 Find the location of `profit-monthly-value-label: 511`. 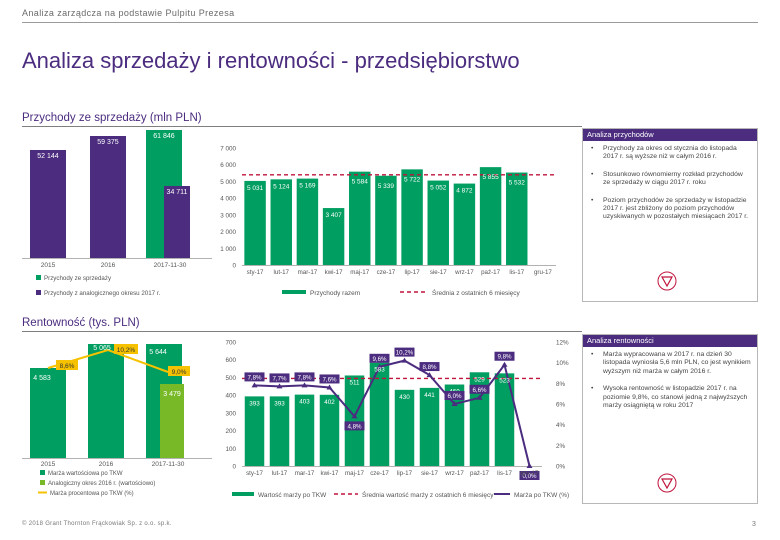

profit-monthly-value-label: 511 is located at coordinates (354, 382).